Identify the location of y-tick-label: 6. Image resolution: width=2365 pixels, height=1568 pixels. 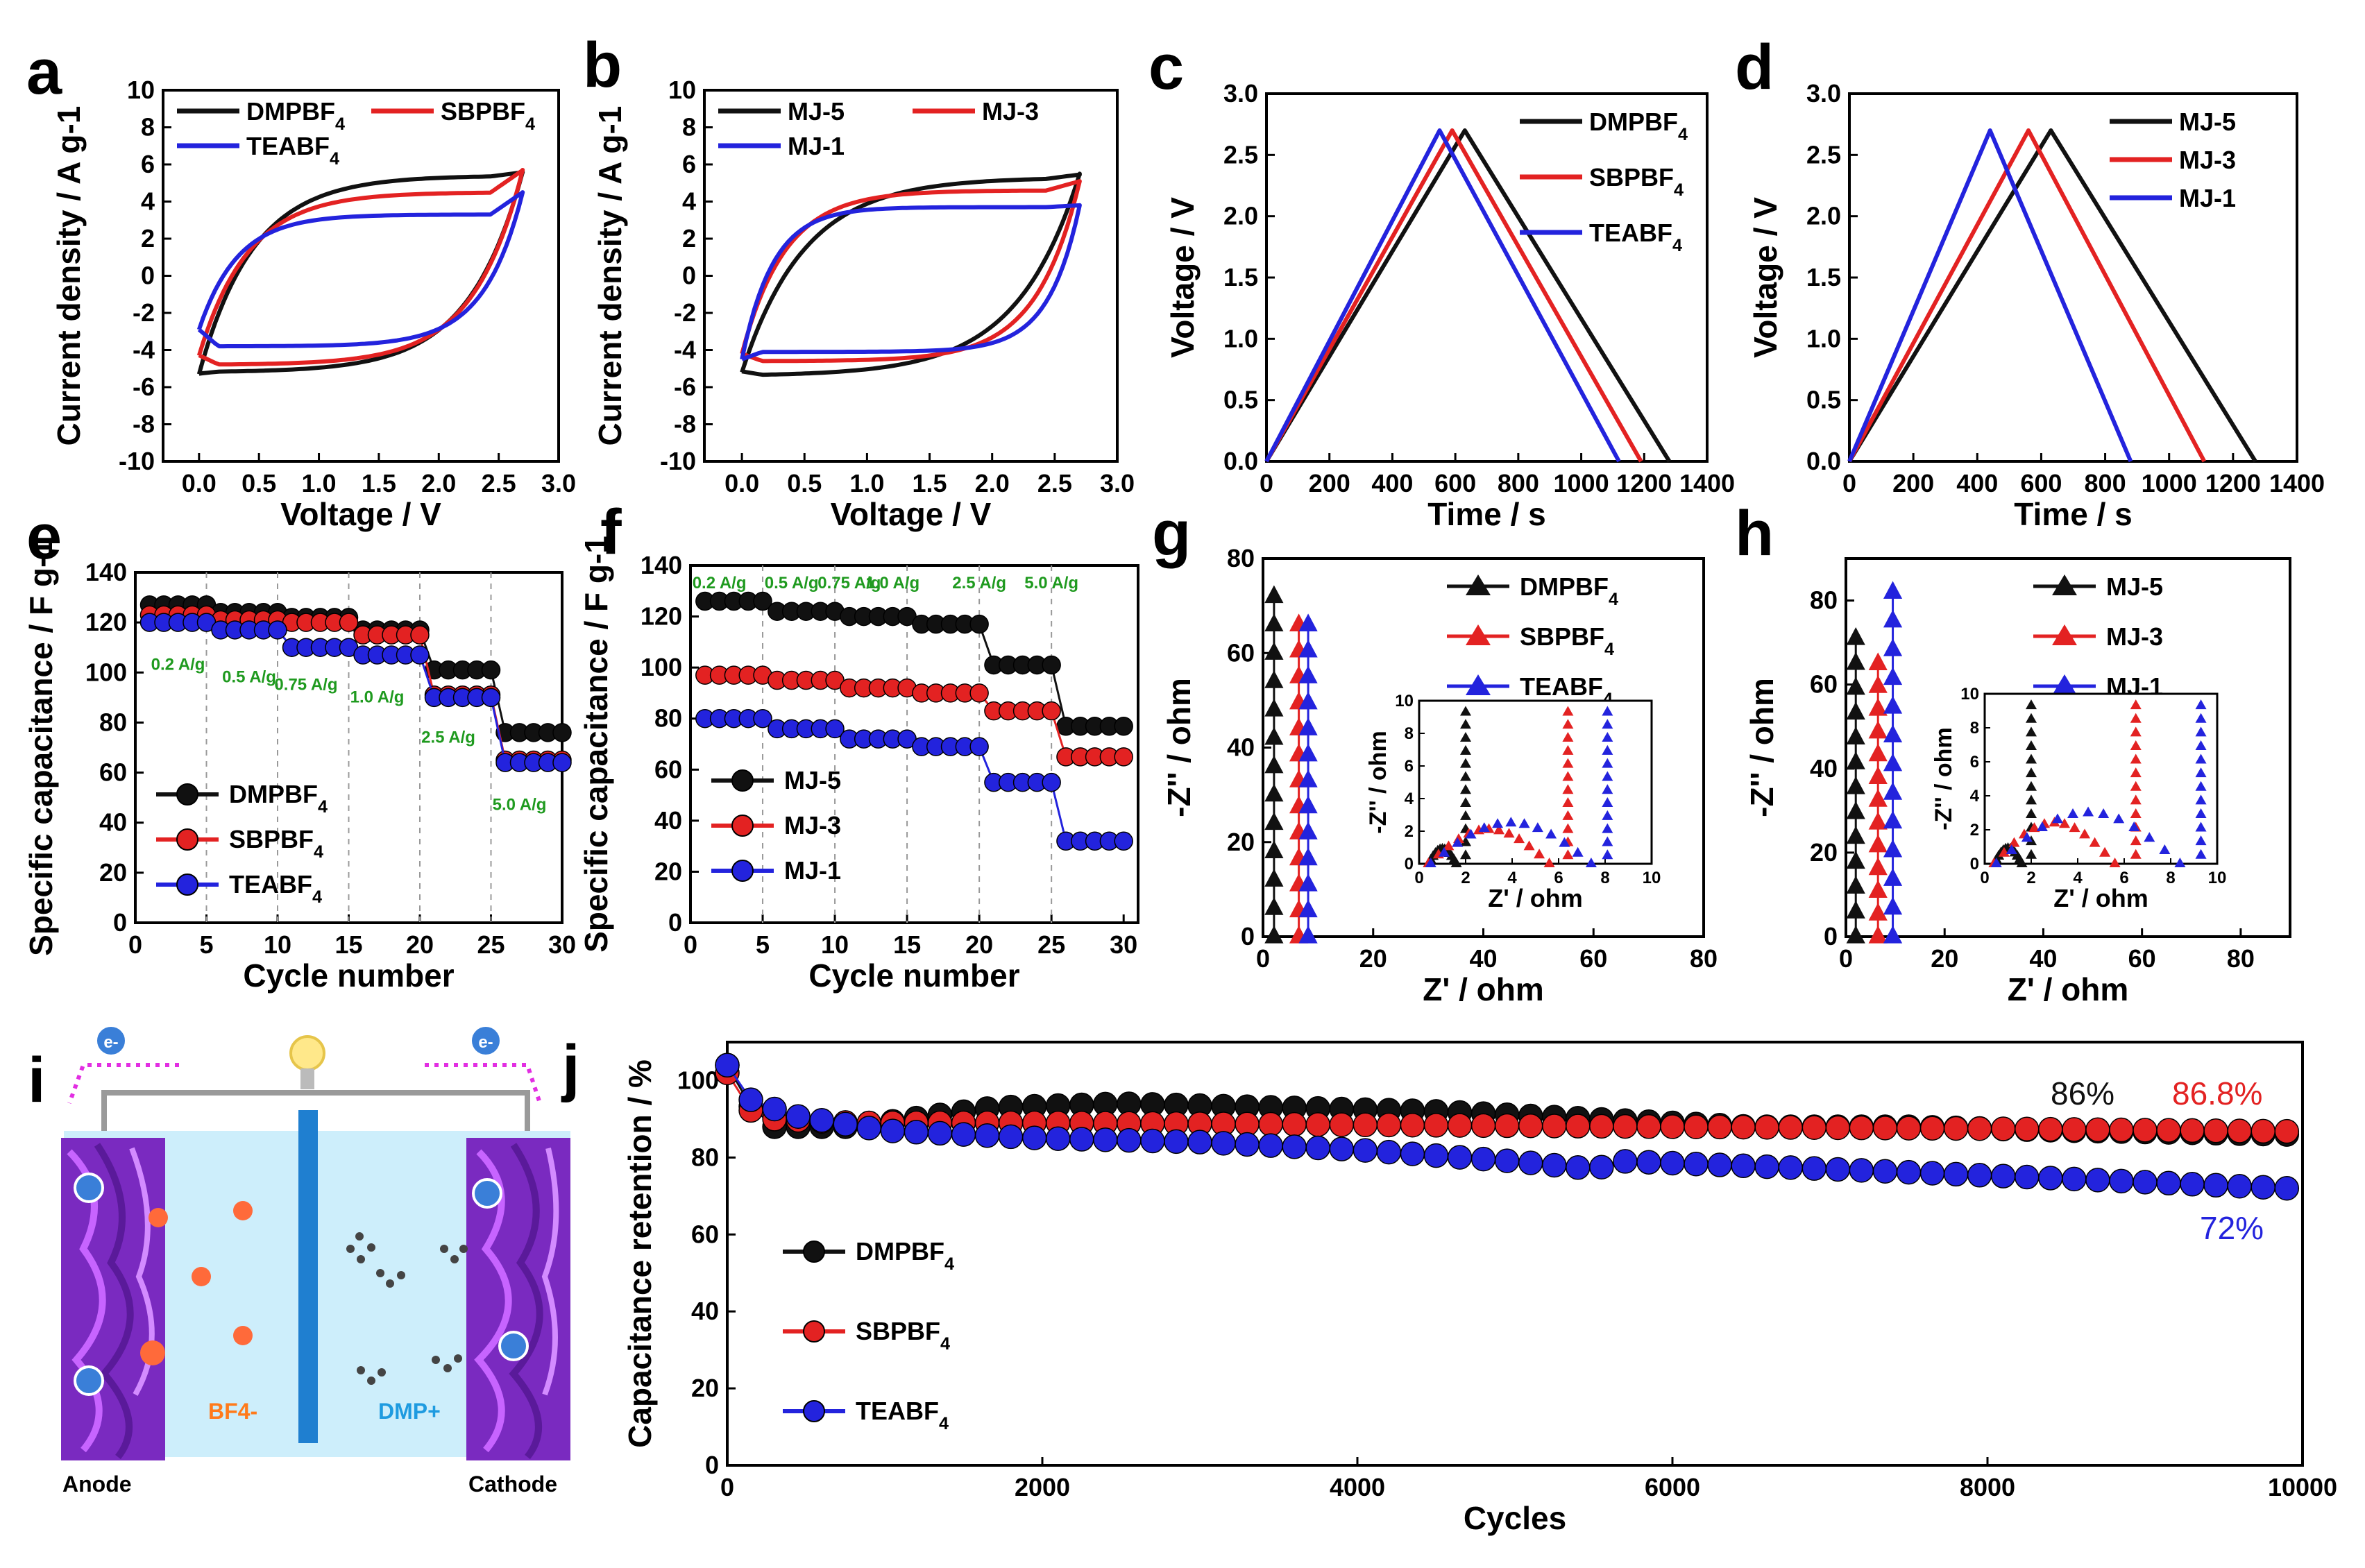
(689, 164).